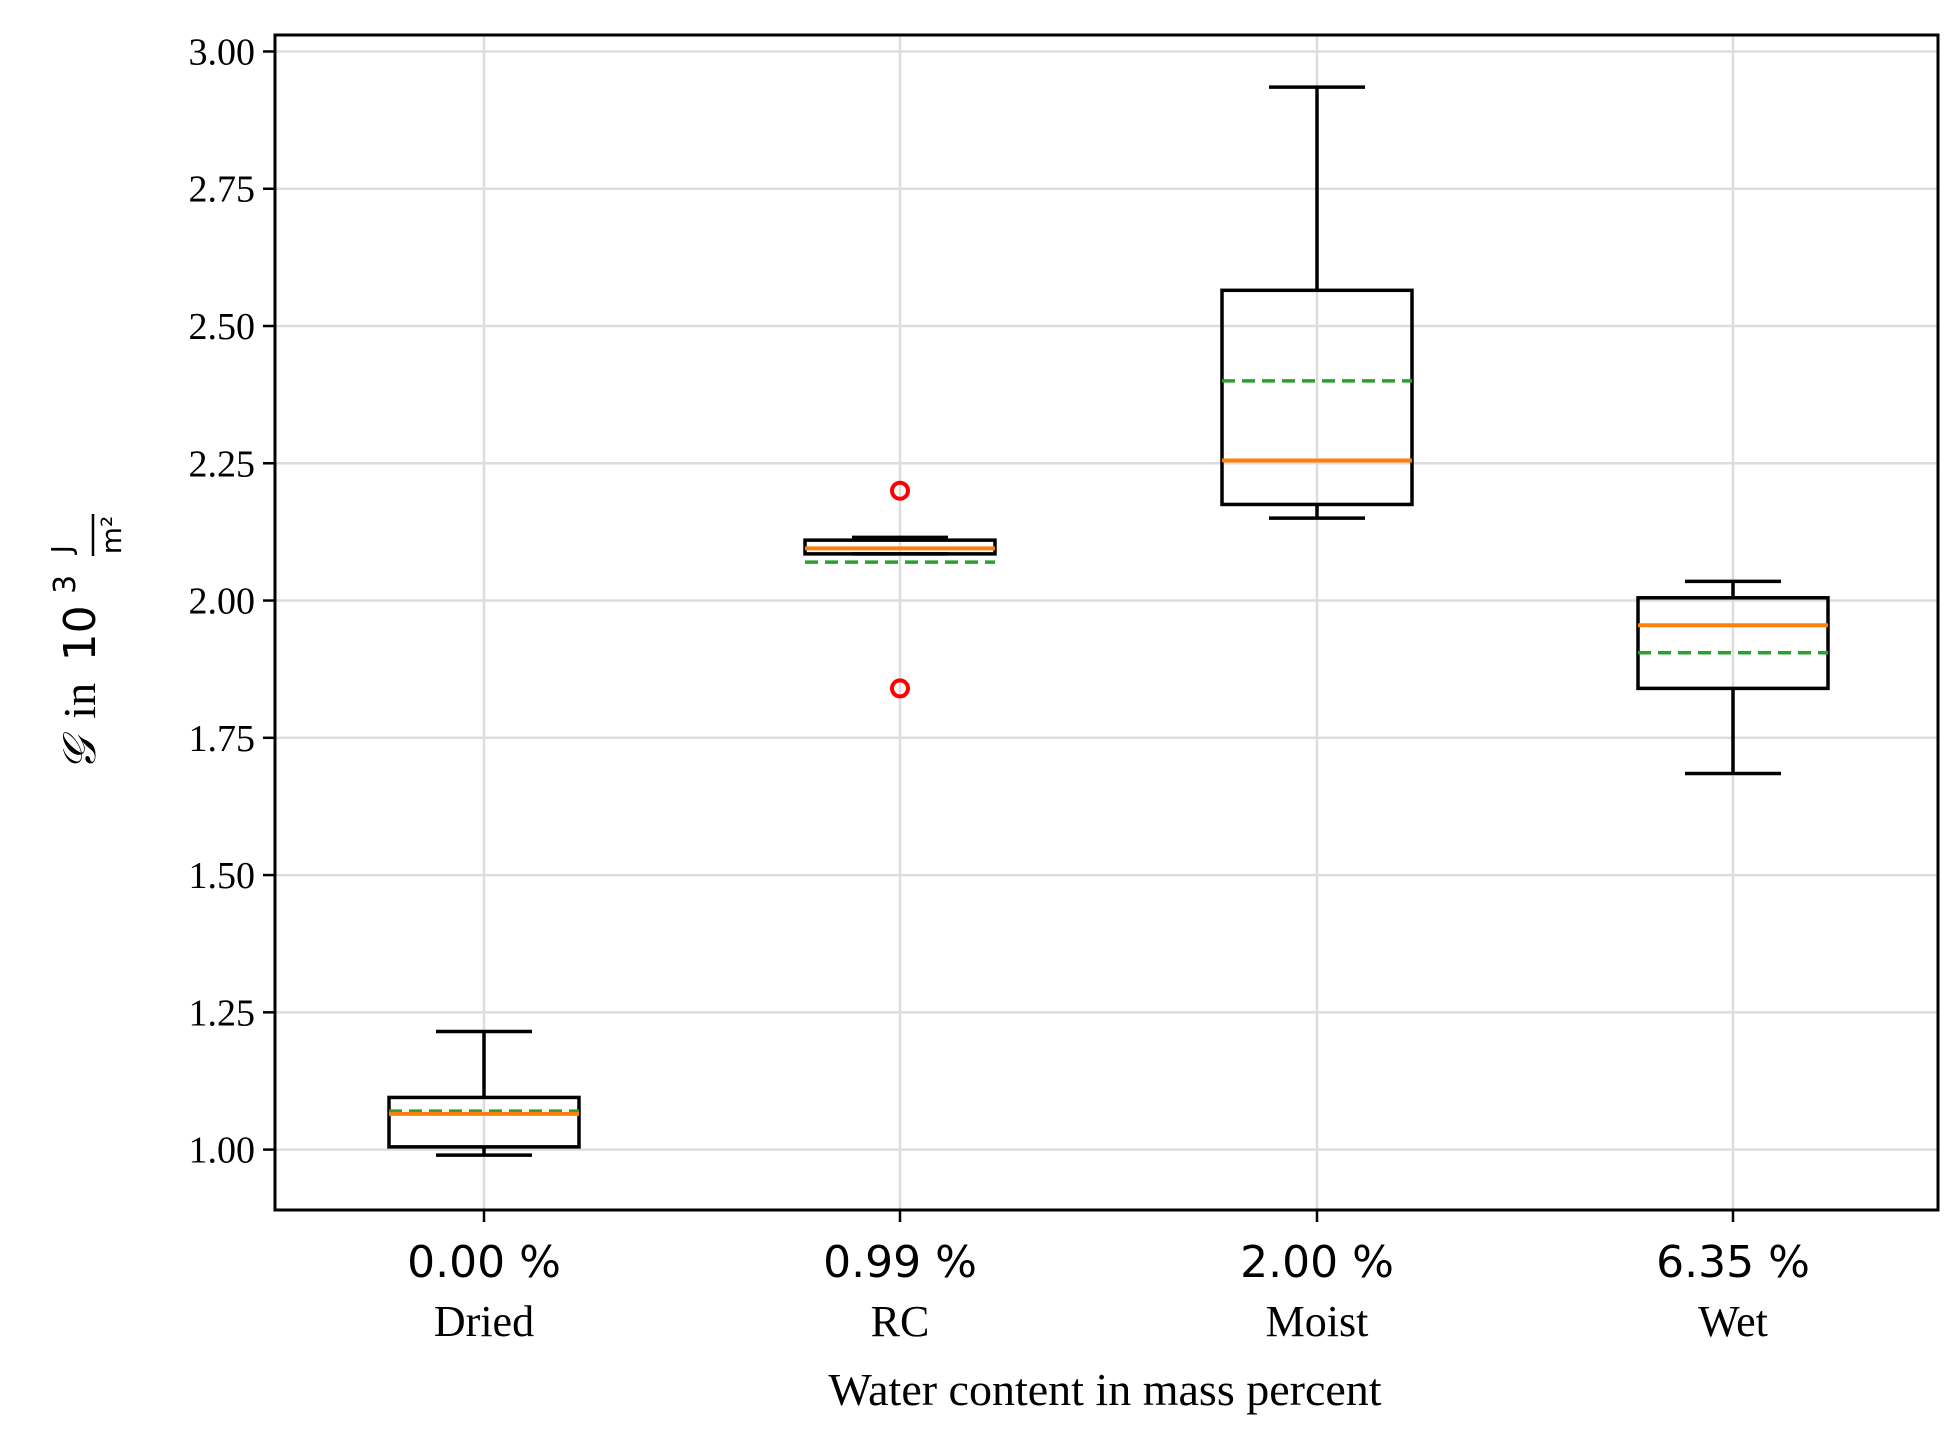 Image resolution: width=1955 pixels, height=1436 pixels. I want to click on y-label-unit-num: J, so click(61, 550).